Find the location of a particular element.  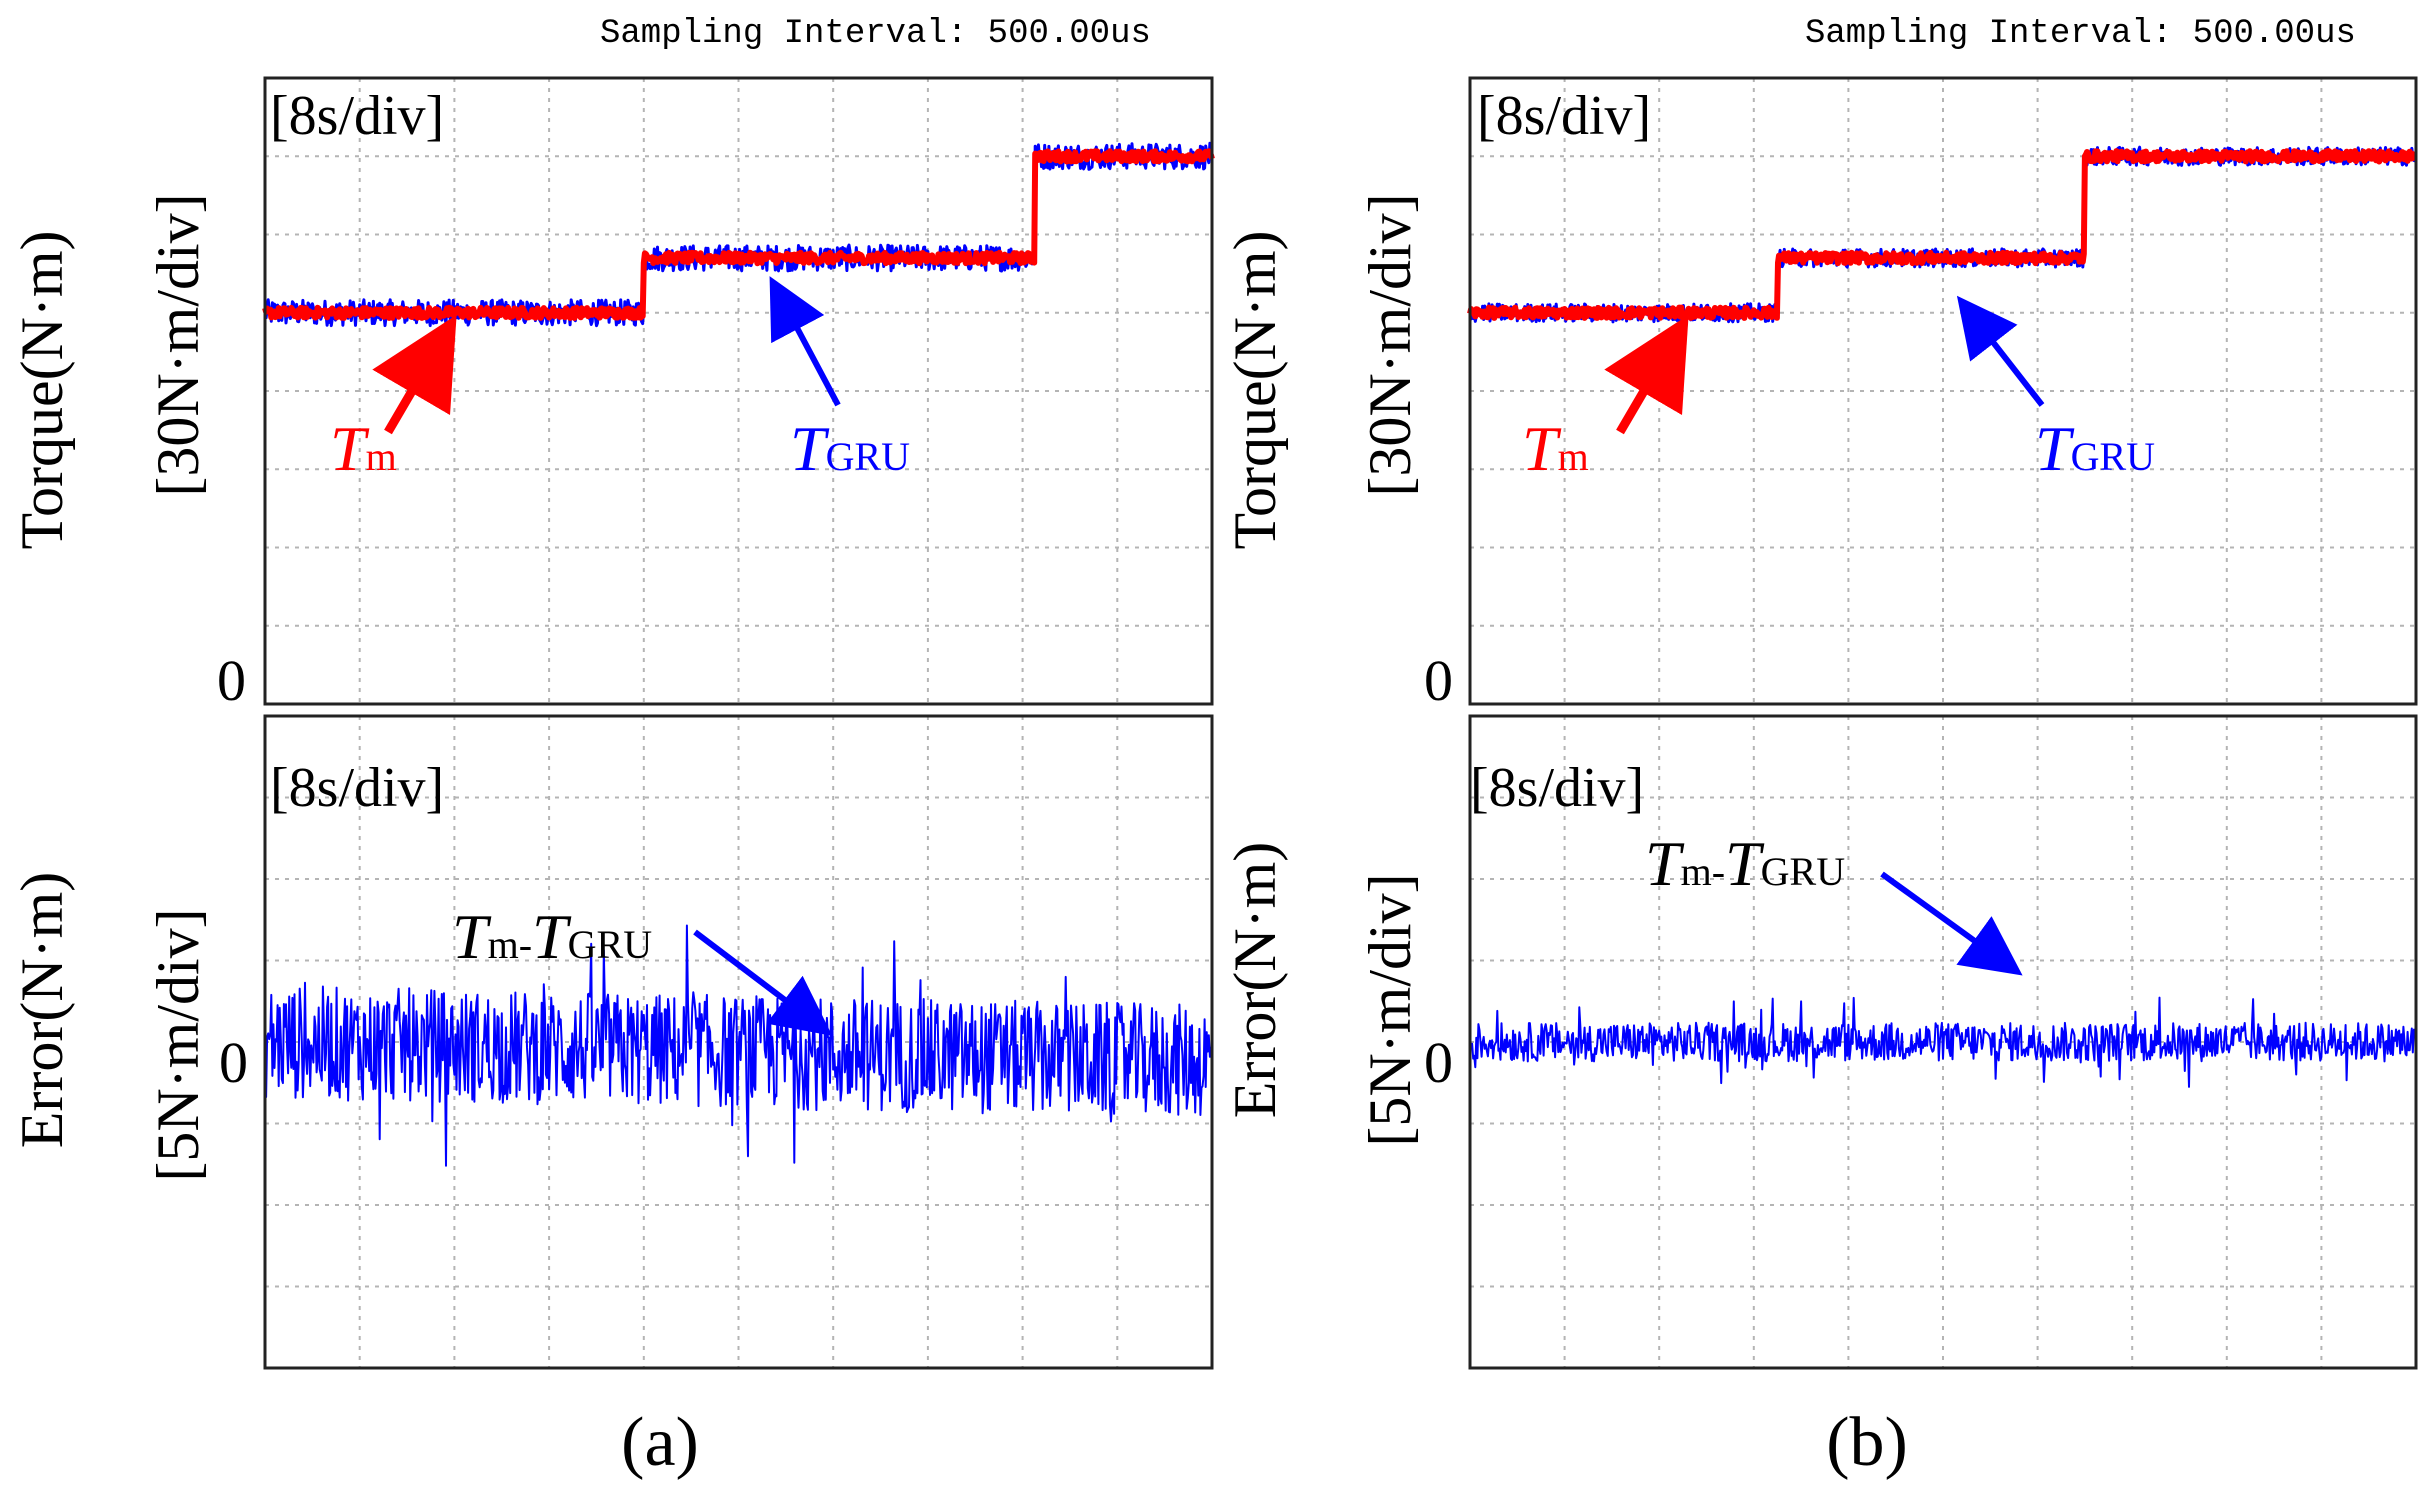

traces-a-top is located at coordinates (738, 234).